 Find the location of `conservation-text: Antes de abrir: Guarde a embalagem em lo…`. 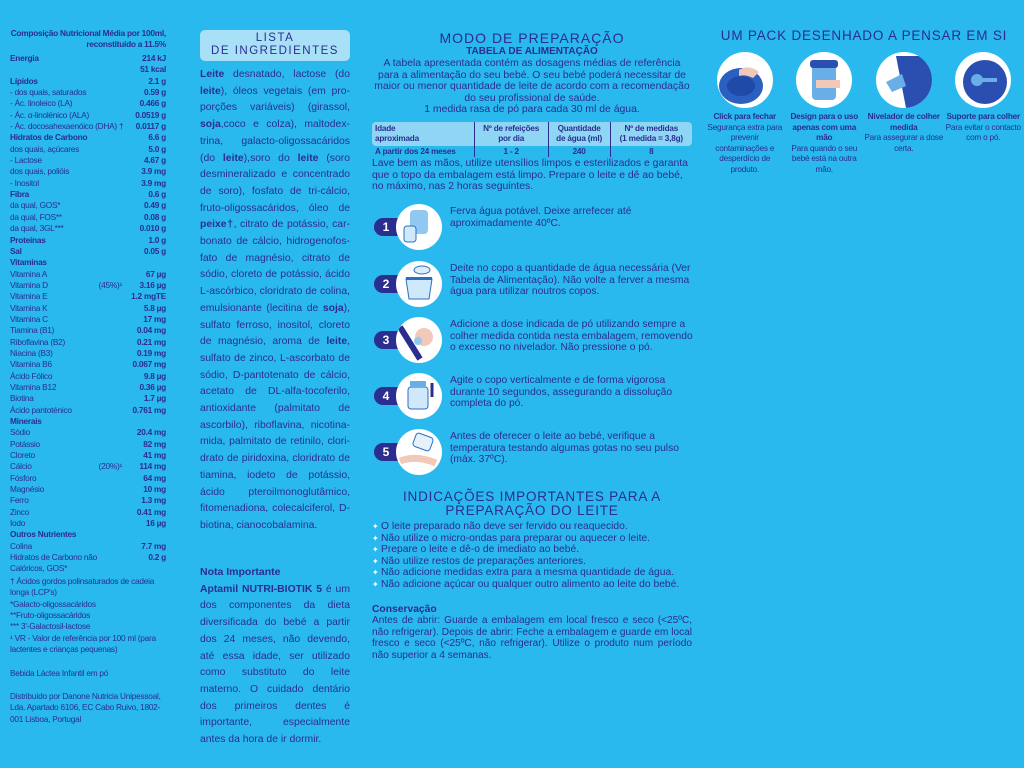

conservation-text: Antes de abrir: Guarde a embalagem em lo… is located at coordinates (532, 638).